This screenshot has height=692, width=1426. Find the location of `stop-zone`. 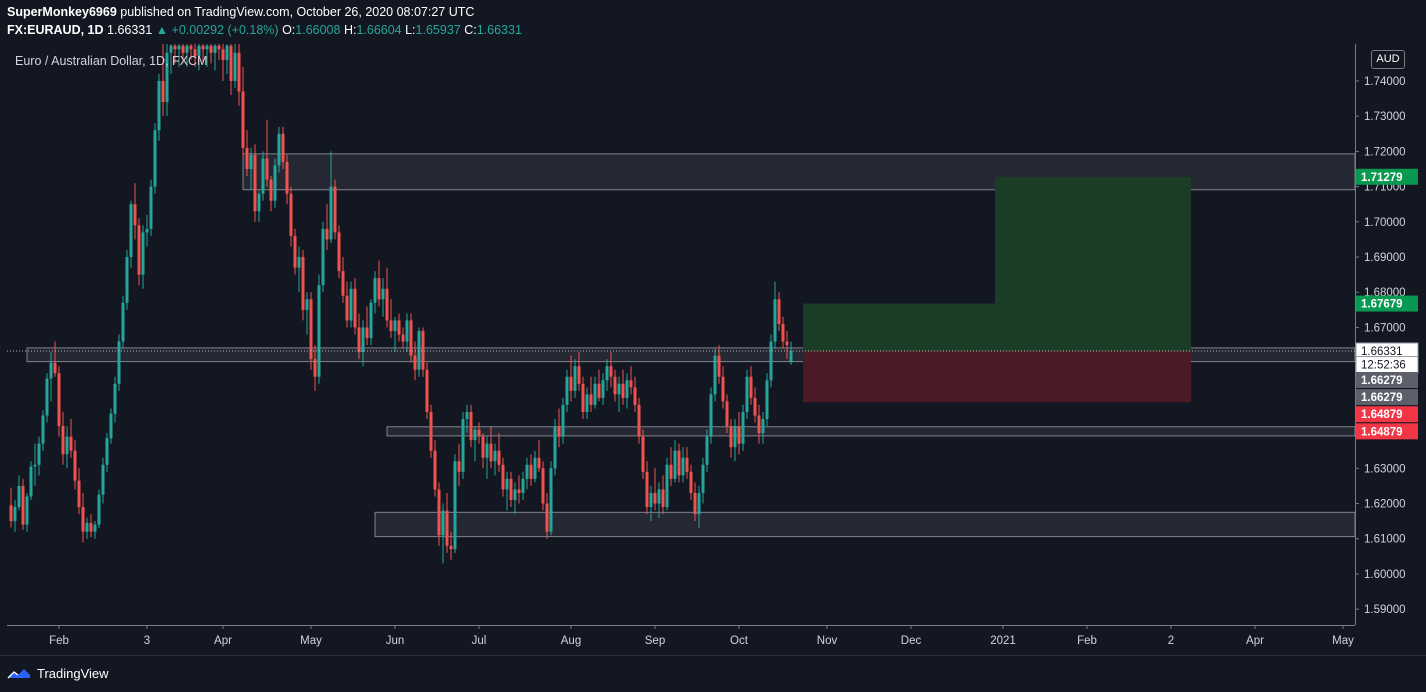

stop-zone is located at coordinates (997, 377).